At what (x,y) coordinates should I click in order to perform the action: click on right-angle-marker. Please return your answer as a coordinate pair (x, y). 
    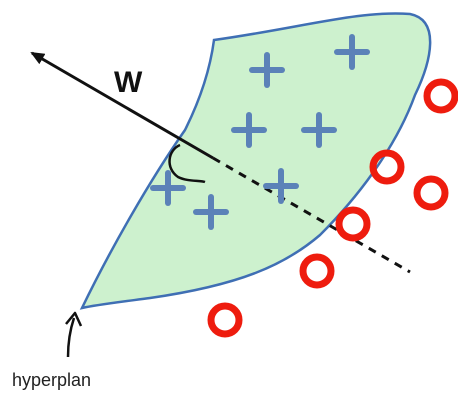
    Looking at the image, I should click on (187, 163).